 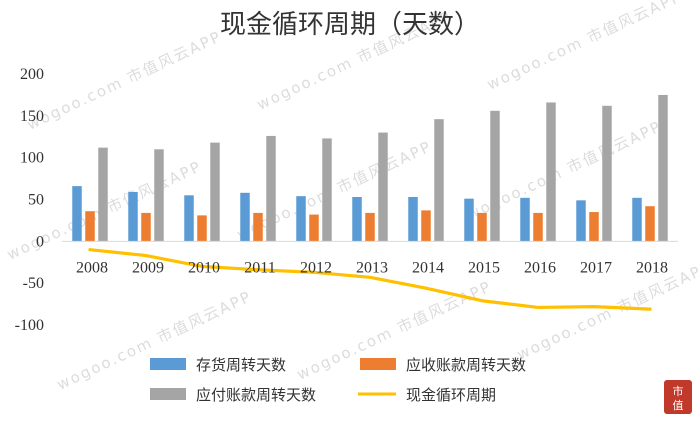 I want to click on bar-3-2016, so click(x=551, y=172).